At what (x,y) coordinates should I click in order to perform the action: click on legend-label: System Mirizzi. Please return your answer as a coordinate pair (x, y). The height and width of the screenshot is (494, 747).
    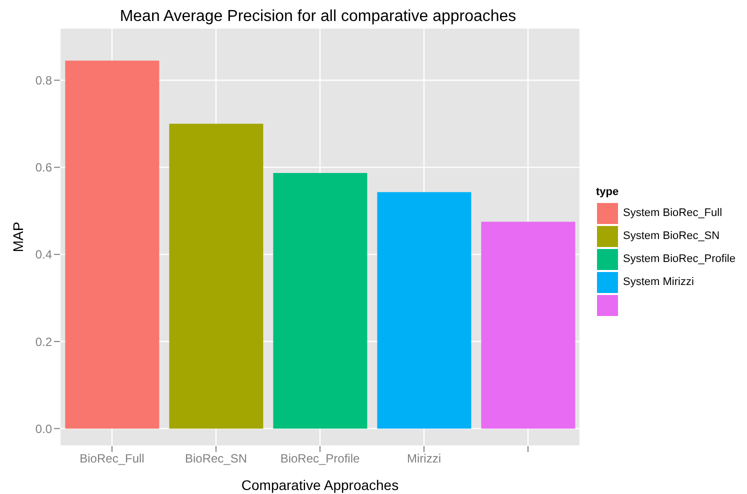
    Looking at the image, I should click on (658, 282).